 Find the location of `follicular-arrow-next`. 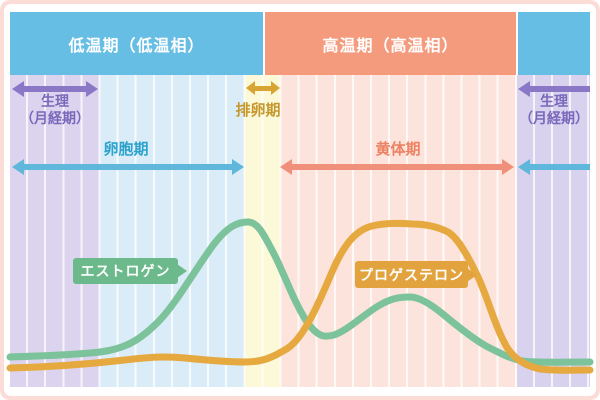

follicular-arrow-next is located at coordinates (554, 167).